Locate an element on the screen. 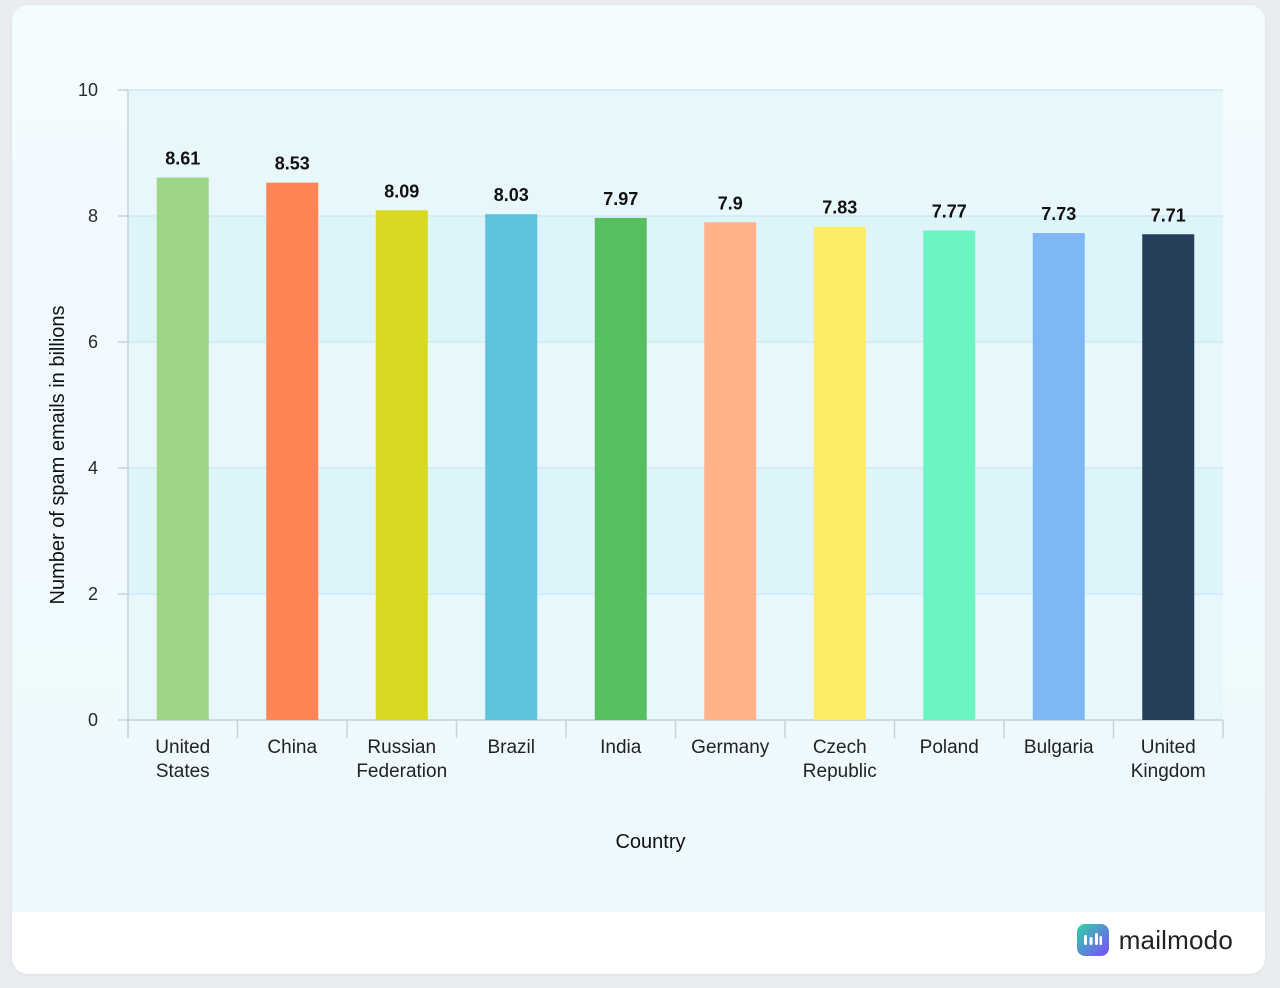 The image size is (1280, 988). x-tick-label: Poland is located at coordinates (949, 747).